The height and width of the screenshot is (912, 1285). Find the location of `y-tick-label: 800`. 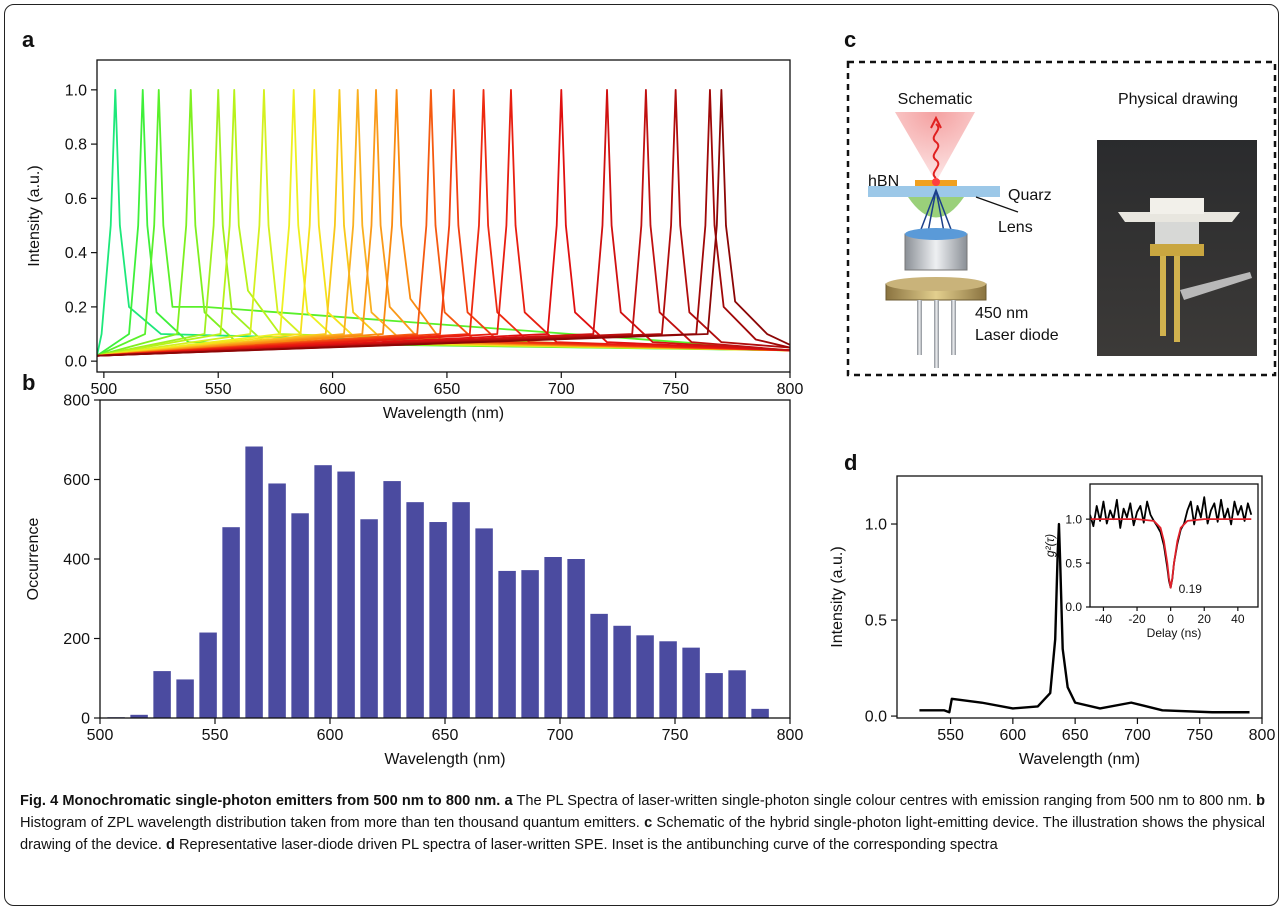

y-tick-label: 800 is located at coordinates (76, 401).